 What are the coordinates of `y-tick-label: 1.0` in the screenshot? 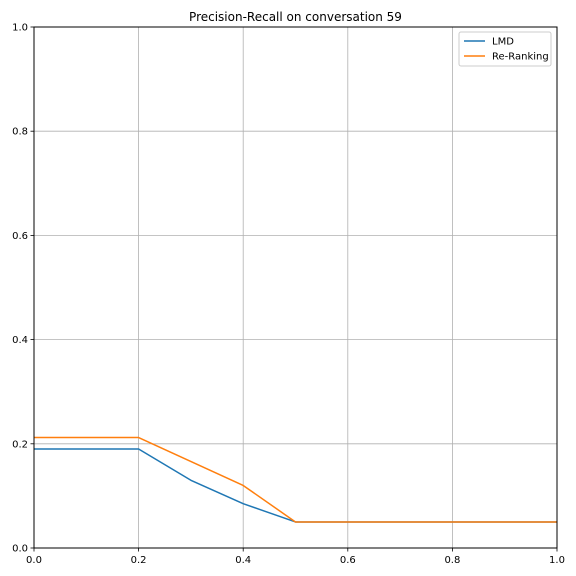 It's located at (20, 28).